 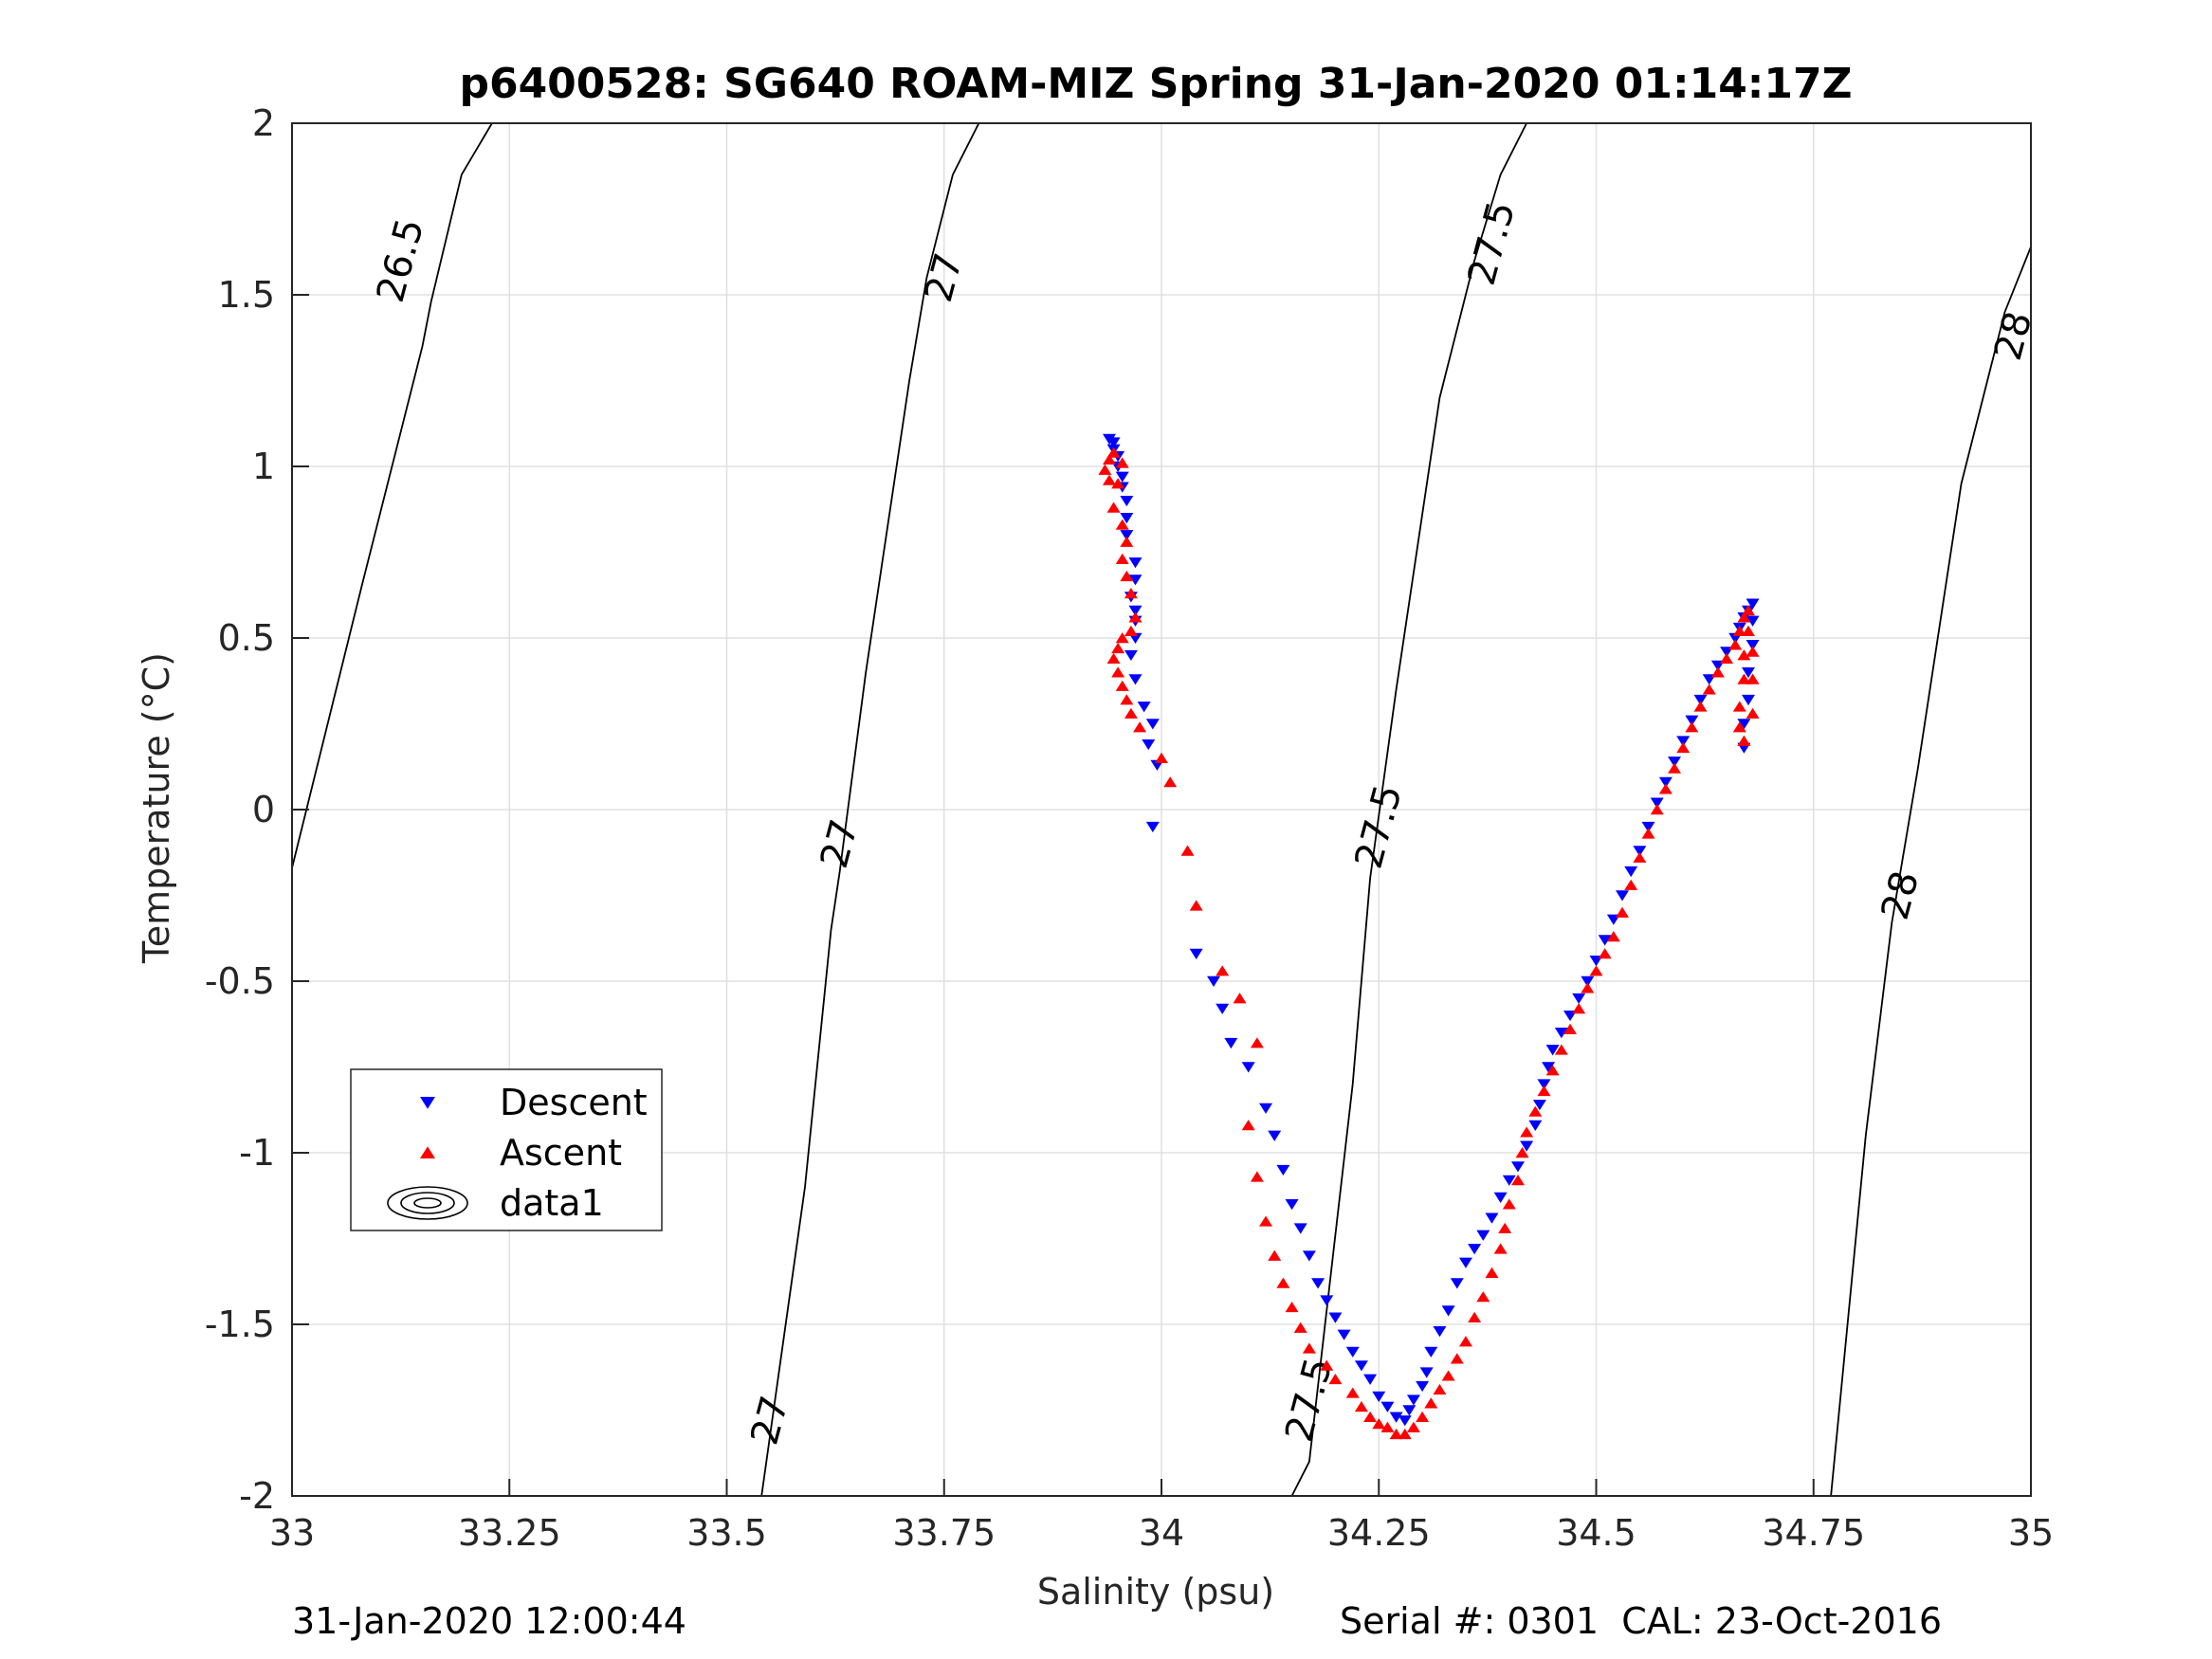 What do you see at coordinates (726, 1533) in the screenshot?
I see `x-tick-label: 33.5` at bounding box center [726, 1533].